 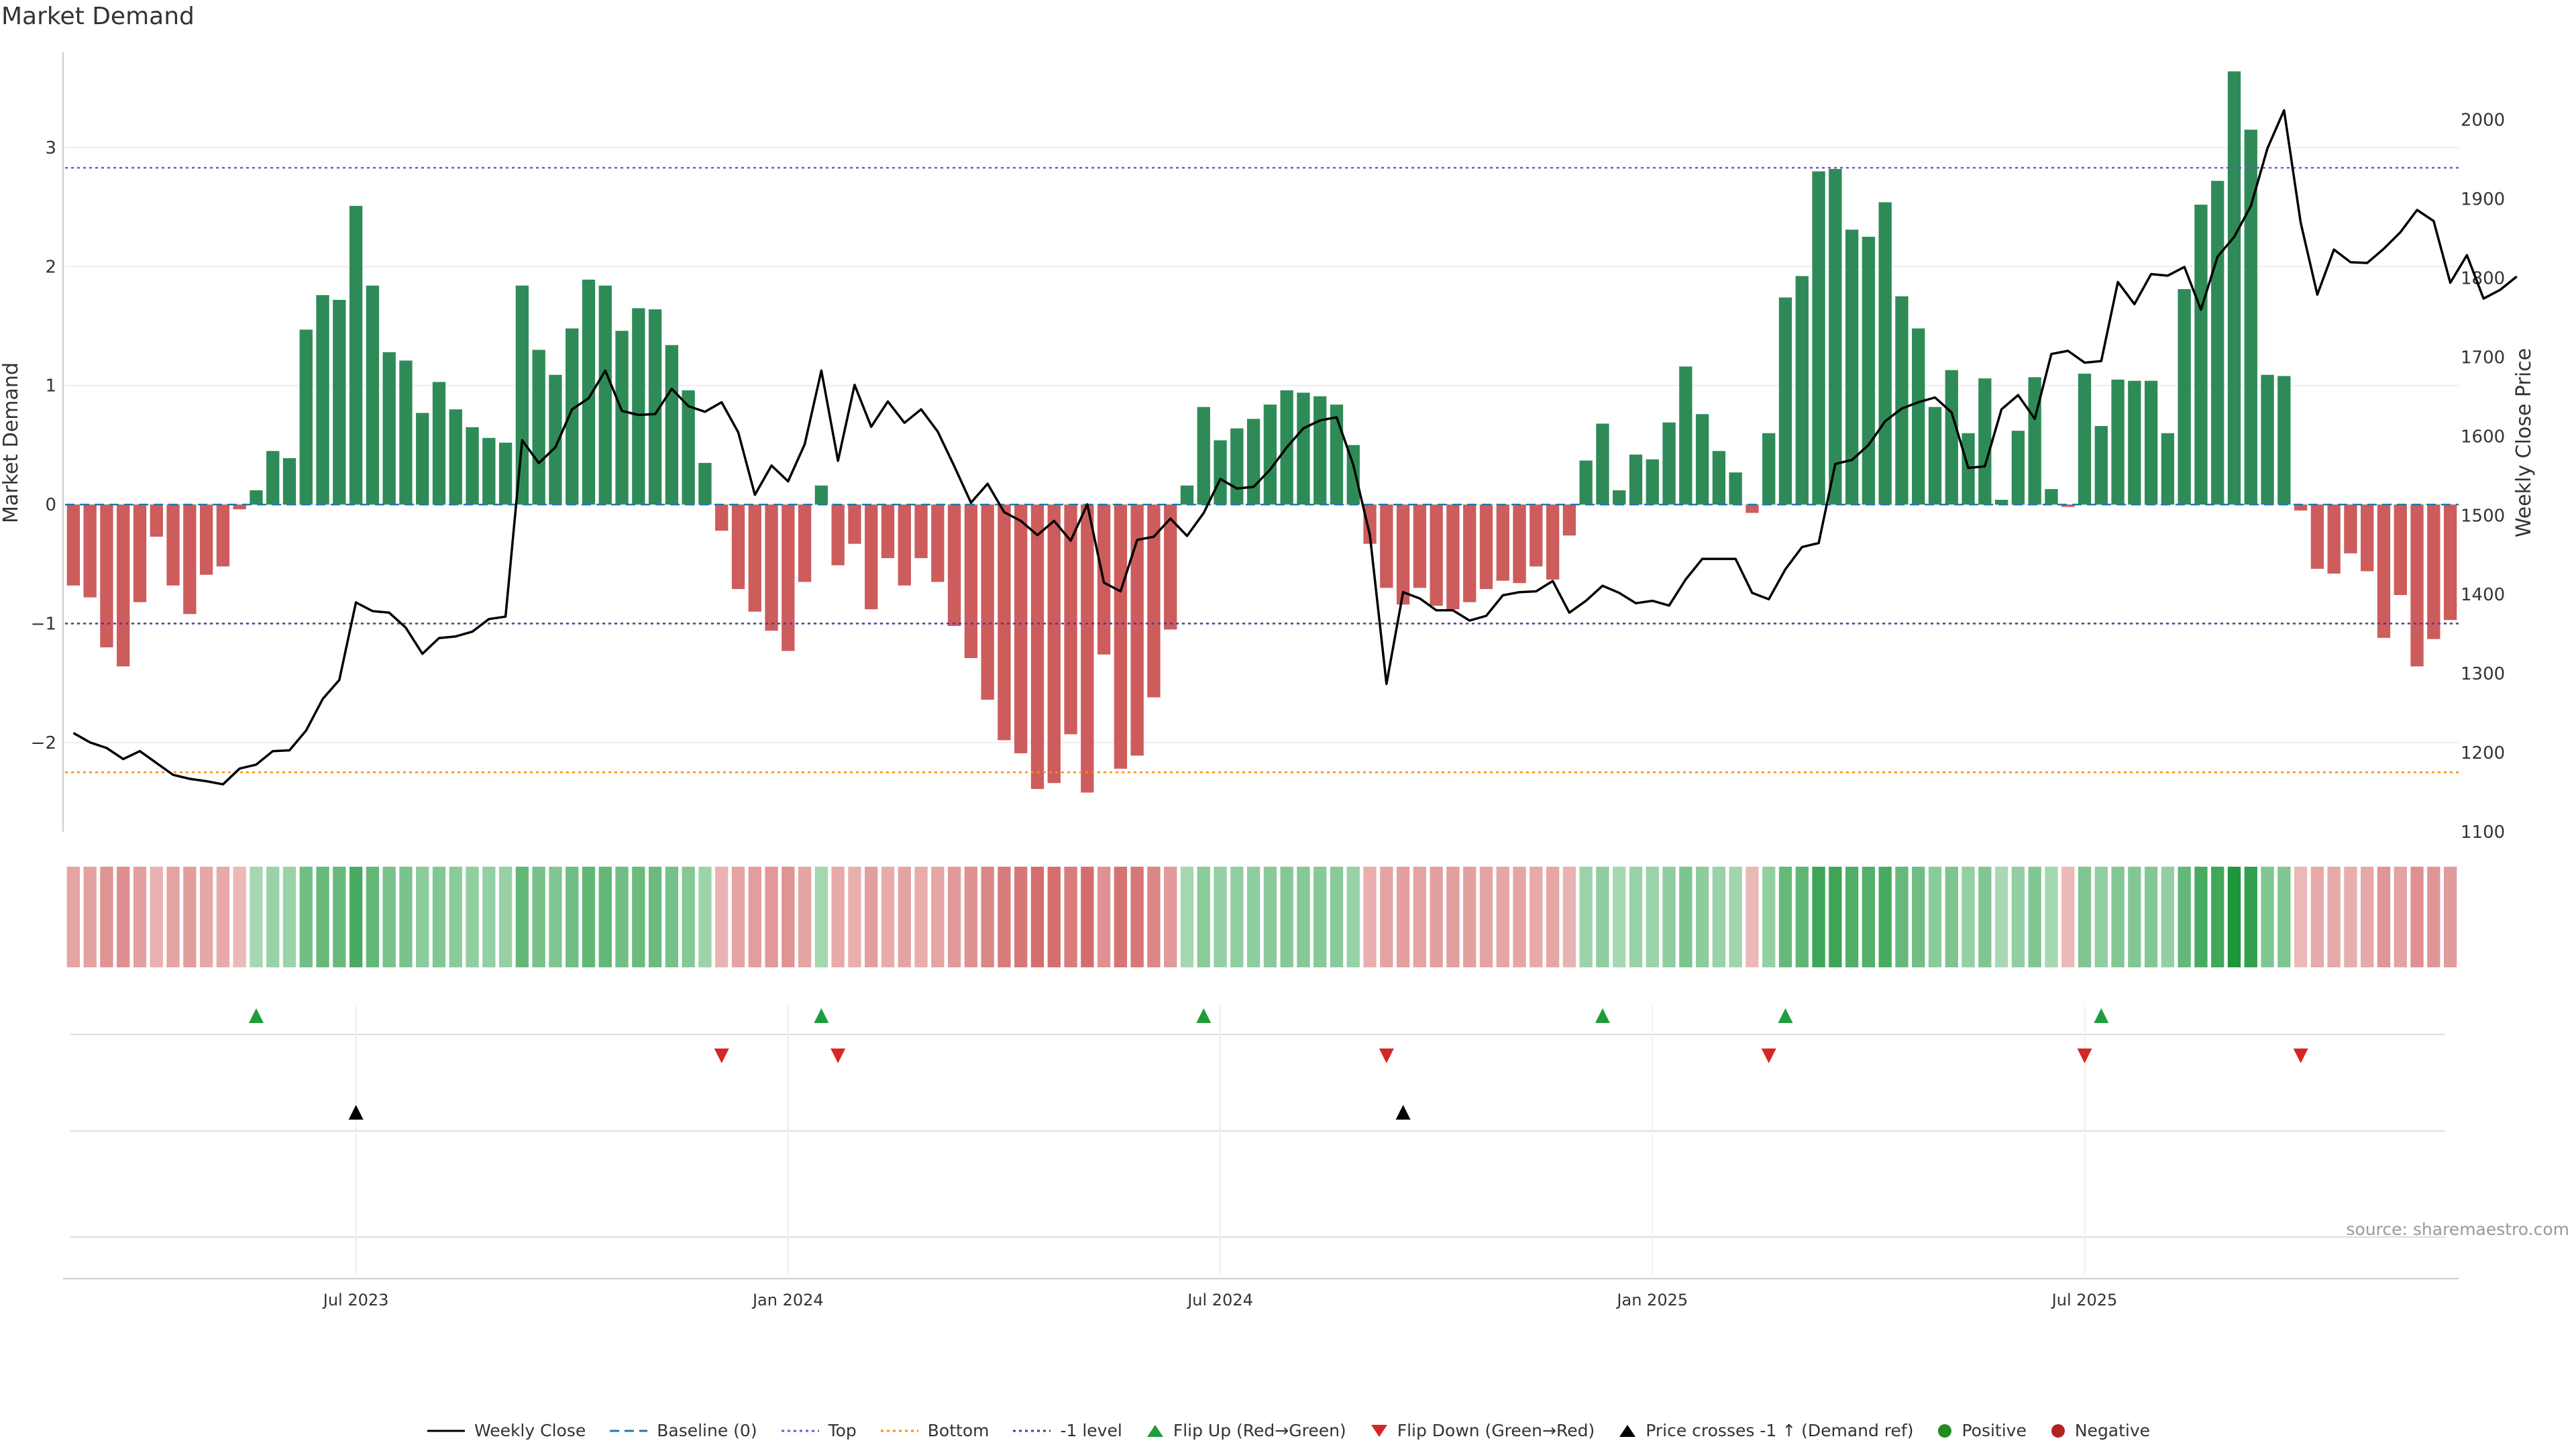 I want to click on legend-label: Weekly Close, so click(x=530, y=1430).